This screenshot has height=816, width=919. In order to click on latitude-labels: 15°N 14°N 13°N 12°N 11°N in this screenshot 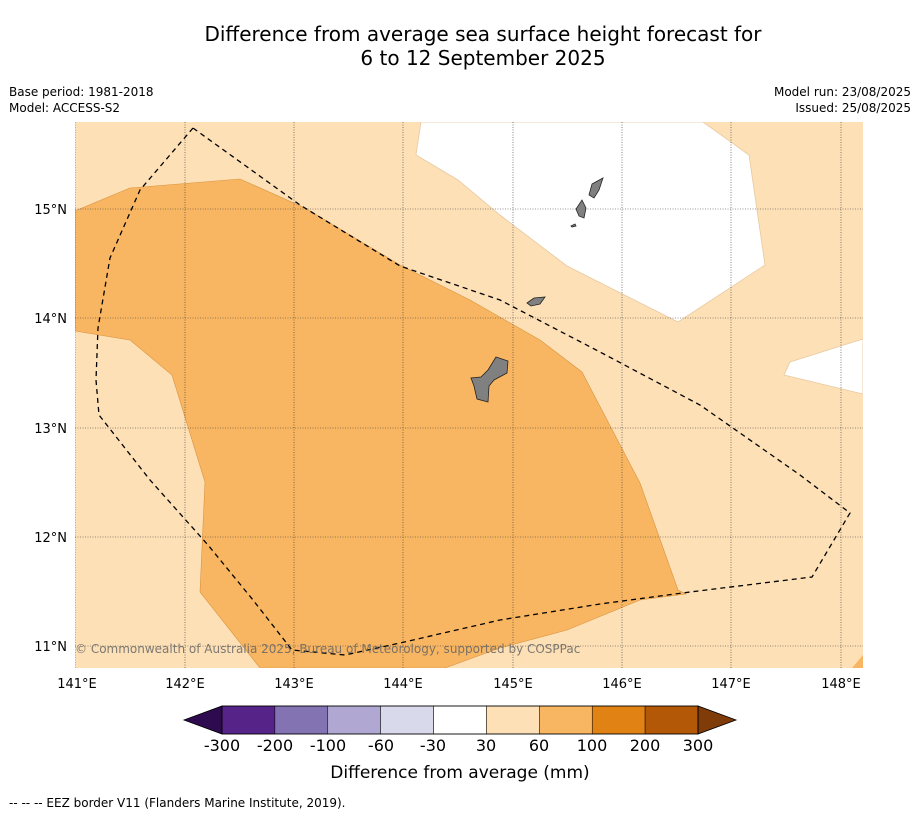, I will do `click(50, 429)`.